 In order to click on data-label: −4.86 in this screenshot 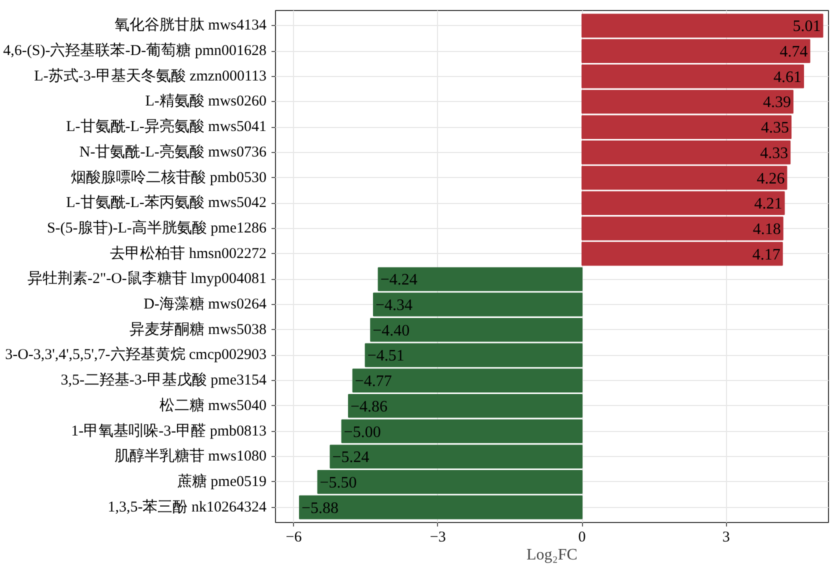, I will do `click(369, 407)`.